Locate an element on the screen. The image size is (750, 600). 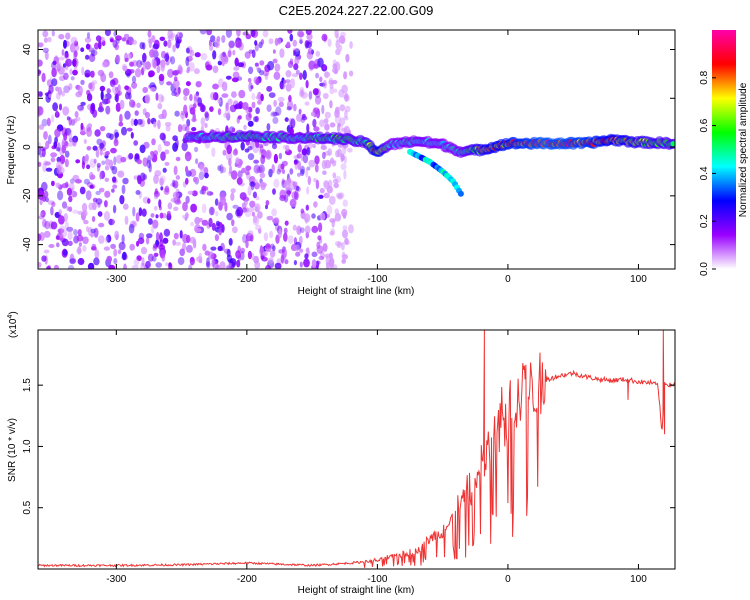
heatmap-xtick-label: -200 is located at coordinates (247, 279).